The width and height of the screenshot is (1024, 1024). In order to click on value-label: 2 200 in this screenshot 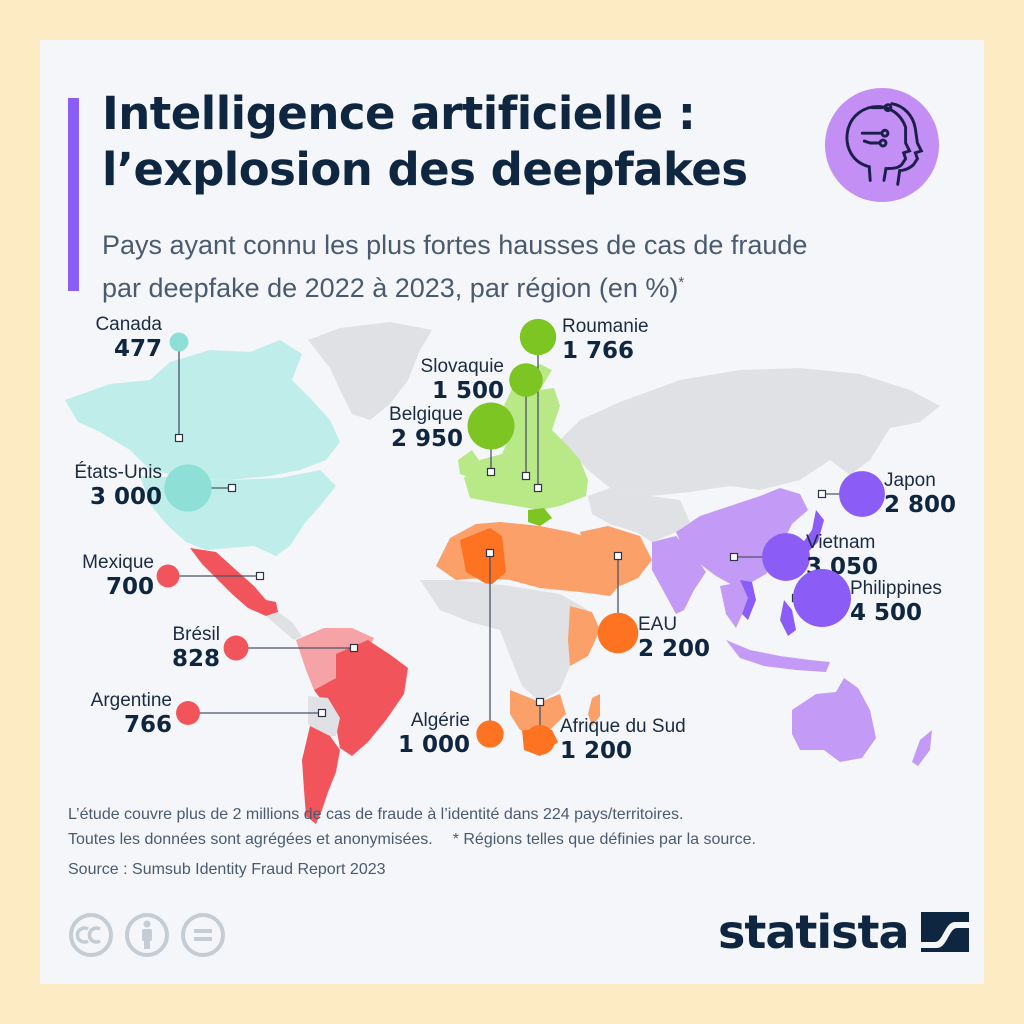, I will do `click(674, 649)`.